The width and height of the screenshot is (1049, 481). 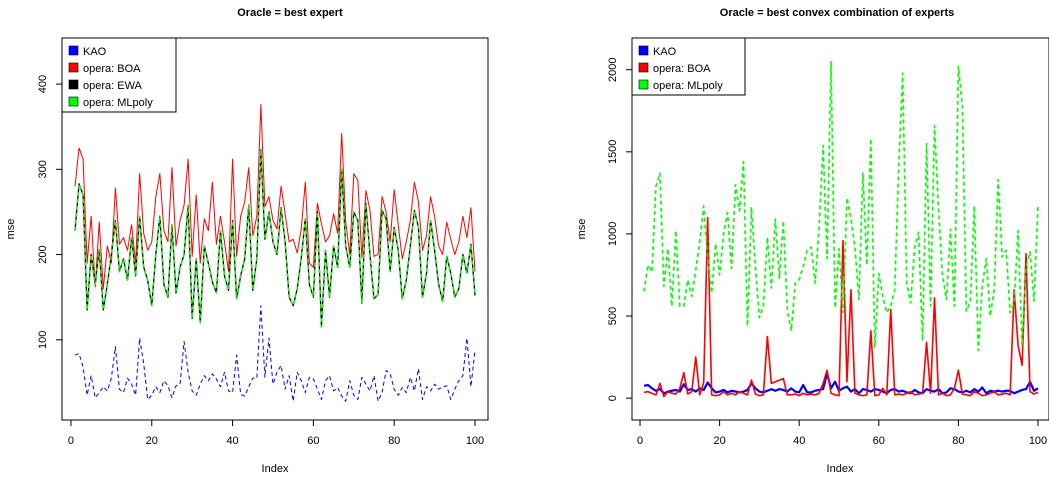 I want to click on y-tick-label: 0, so click(x=613, y=398).